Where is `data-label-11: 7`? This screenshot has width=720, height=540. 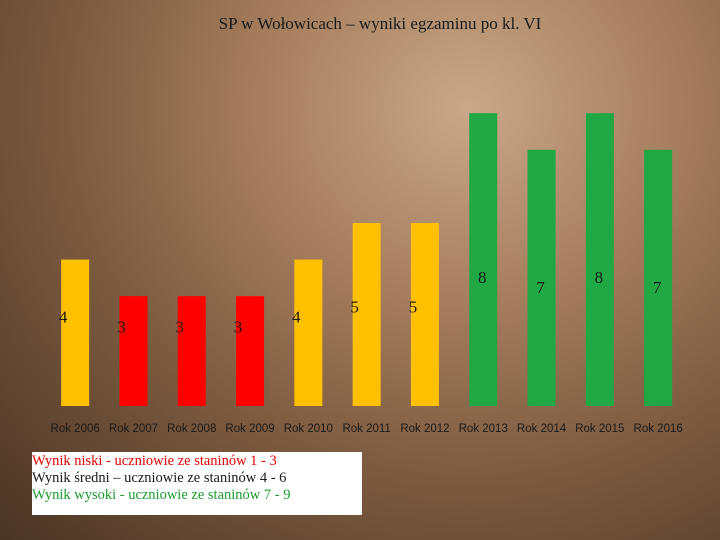
data-label-11: 7 is located at coordinates (657, 287).